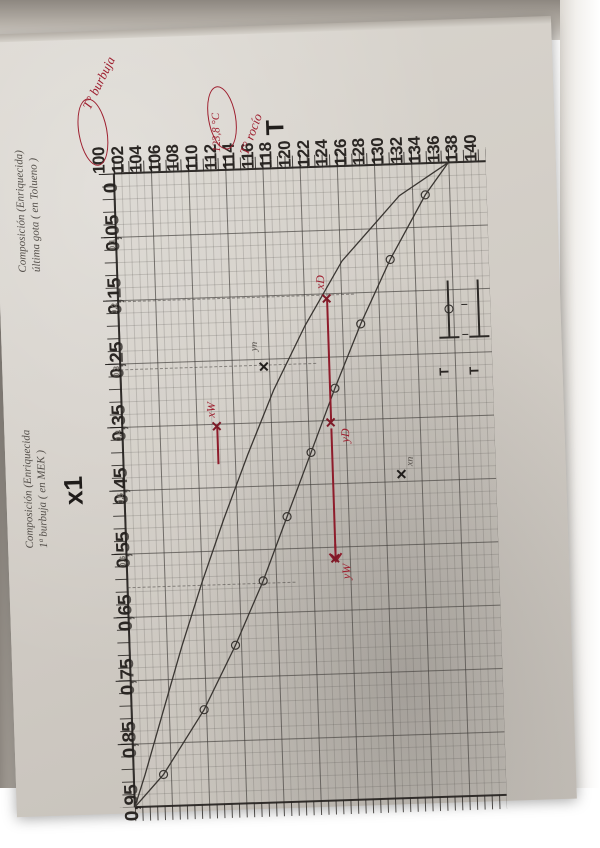 The height and width of the screenshot is (848, 600). What do you see at coordinates (263, 365) in the screenshot?
I see `marker-yn` at bounding box center [263, 365].